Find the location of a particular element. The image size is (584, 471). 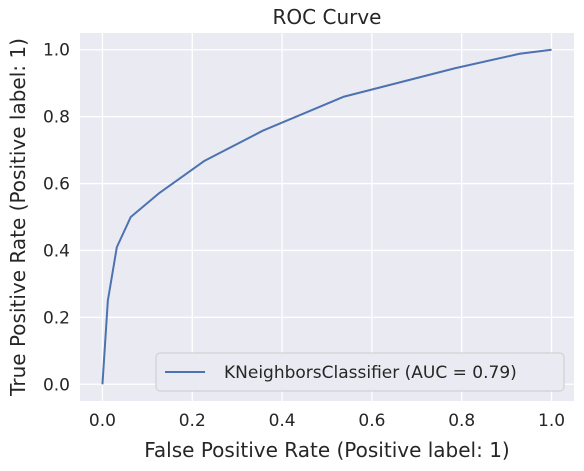

x-axis-label: False Positive Rate (Positive label: 1) is located at coordinates (327, 450).